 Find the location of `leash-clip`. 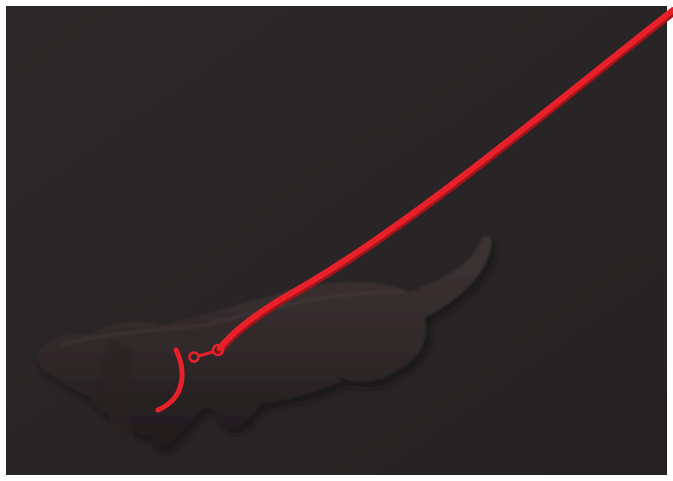

leash-clip is located at coordinates (205, 354).